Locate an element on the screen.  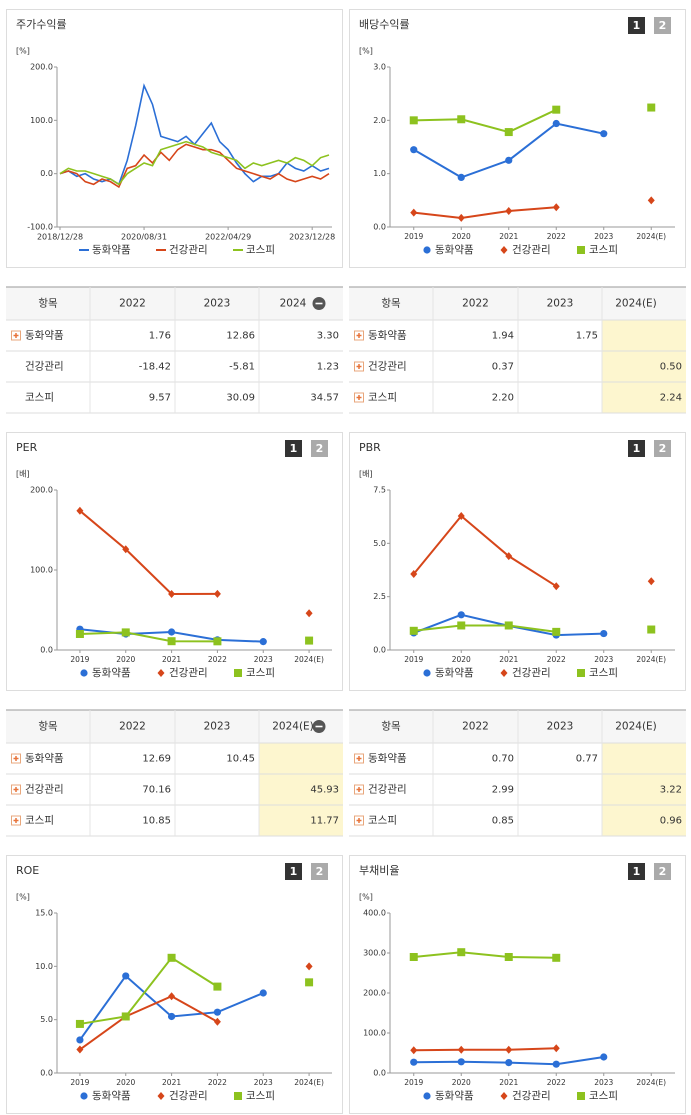
cell-value: 1.75 is located at coordinates (587, 336).